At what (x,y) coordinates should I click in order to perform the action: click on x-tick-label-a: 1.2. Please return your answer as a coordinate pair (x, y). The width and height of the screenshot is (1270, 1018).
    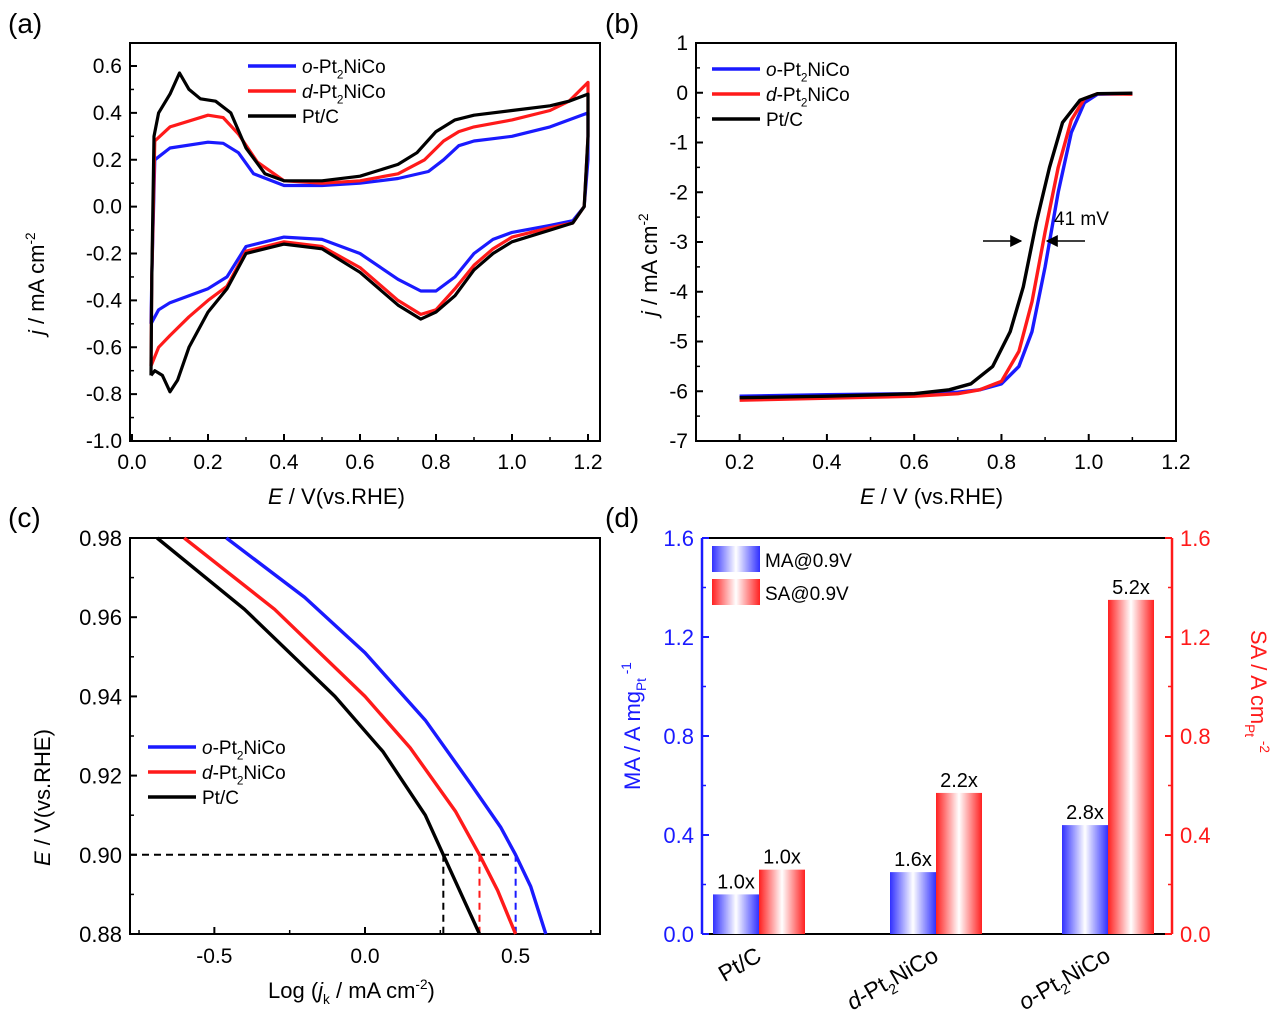
    Looking at the image, I should click on (587, 462).